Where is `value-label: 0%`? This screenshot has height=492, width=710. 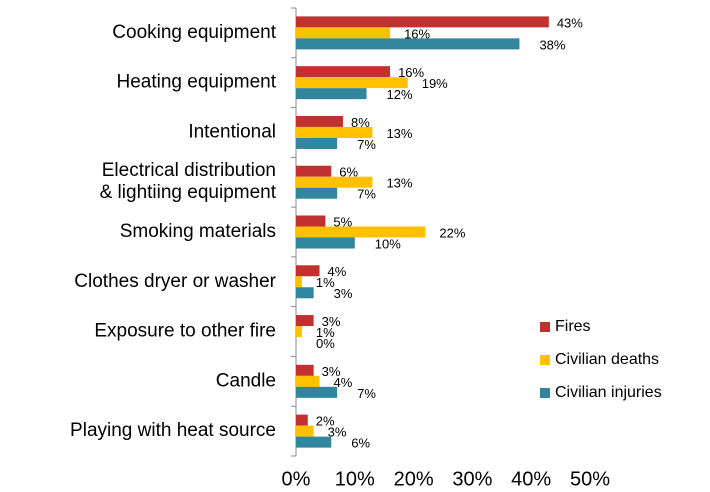
value-label: 0% is located at coordinates (325, 343).